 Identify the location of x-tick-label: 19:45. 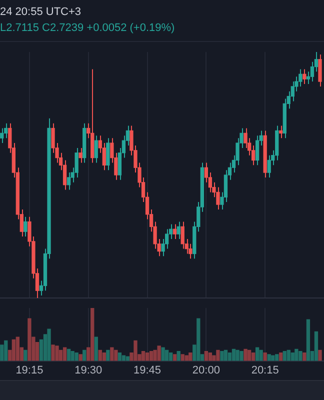
(148, 370).